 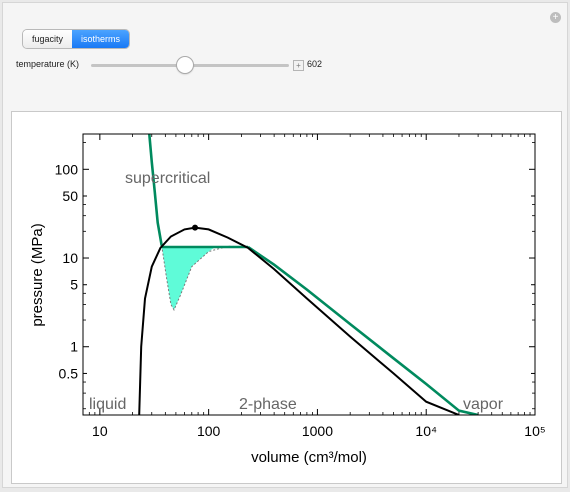 What do you see at coordinates (70, 196) in the screenshot?
I see `y-tick-label: 50` at bounding box center [70, 196].